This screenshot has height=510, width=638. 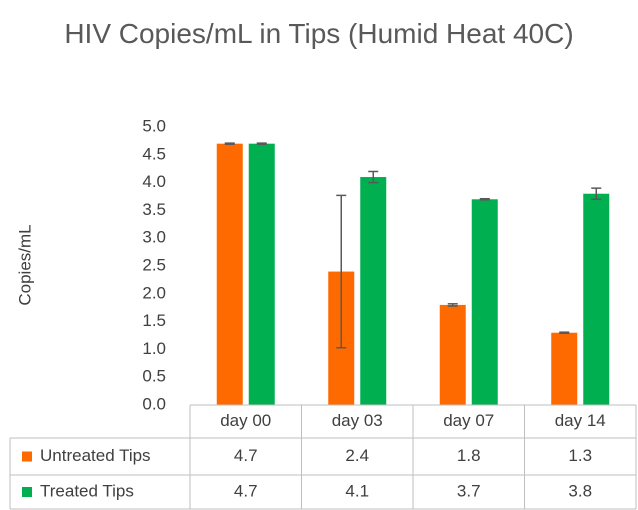 What do you see at coordinates (357, 455) in the screenshot?
I see `table-value: 2.4` at bounding box center [357, 455].